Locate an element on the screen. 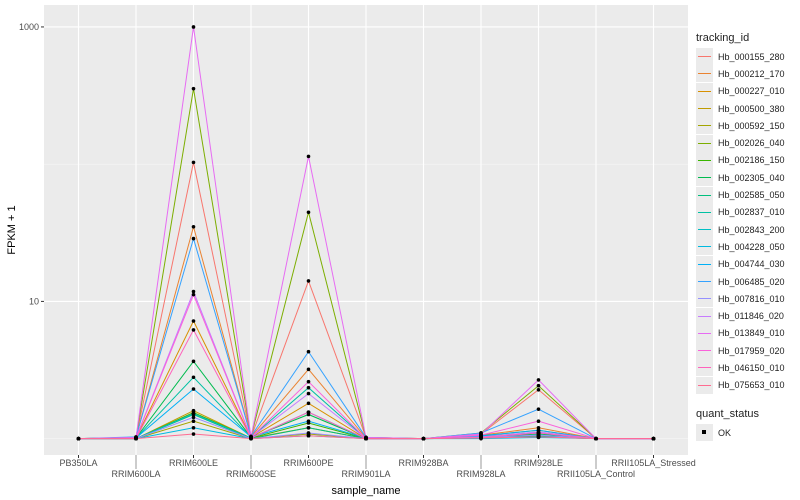 This screenshot has height=500, width=800. legend-item: Hb_007816_010 is located at coordinates (740, 299).